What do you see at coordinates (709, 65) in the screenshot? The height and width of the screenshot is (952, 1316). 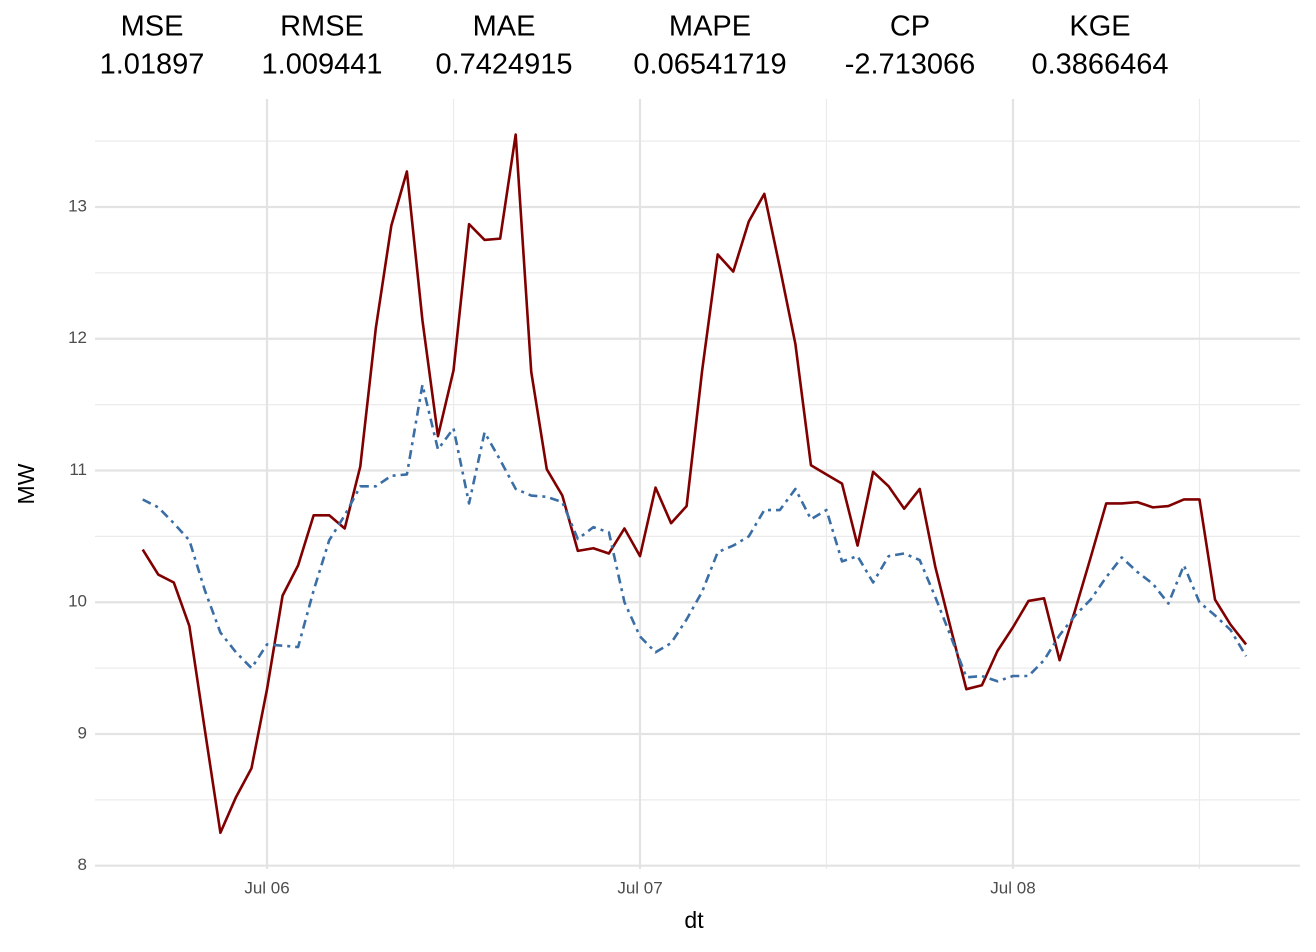 I see `metric-value: 0.06541719` at bounding box center [709, 65].